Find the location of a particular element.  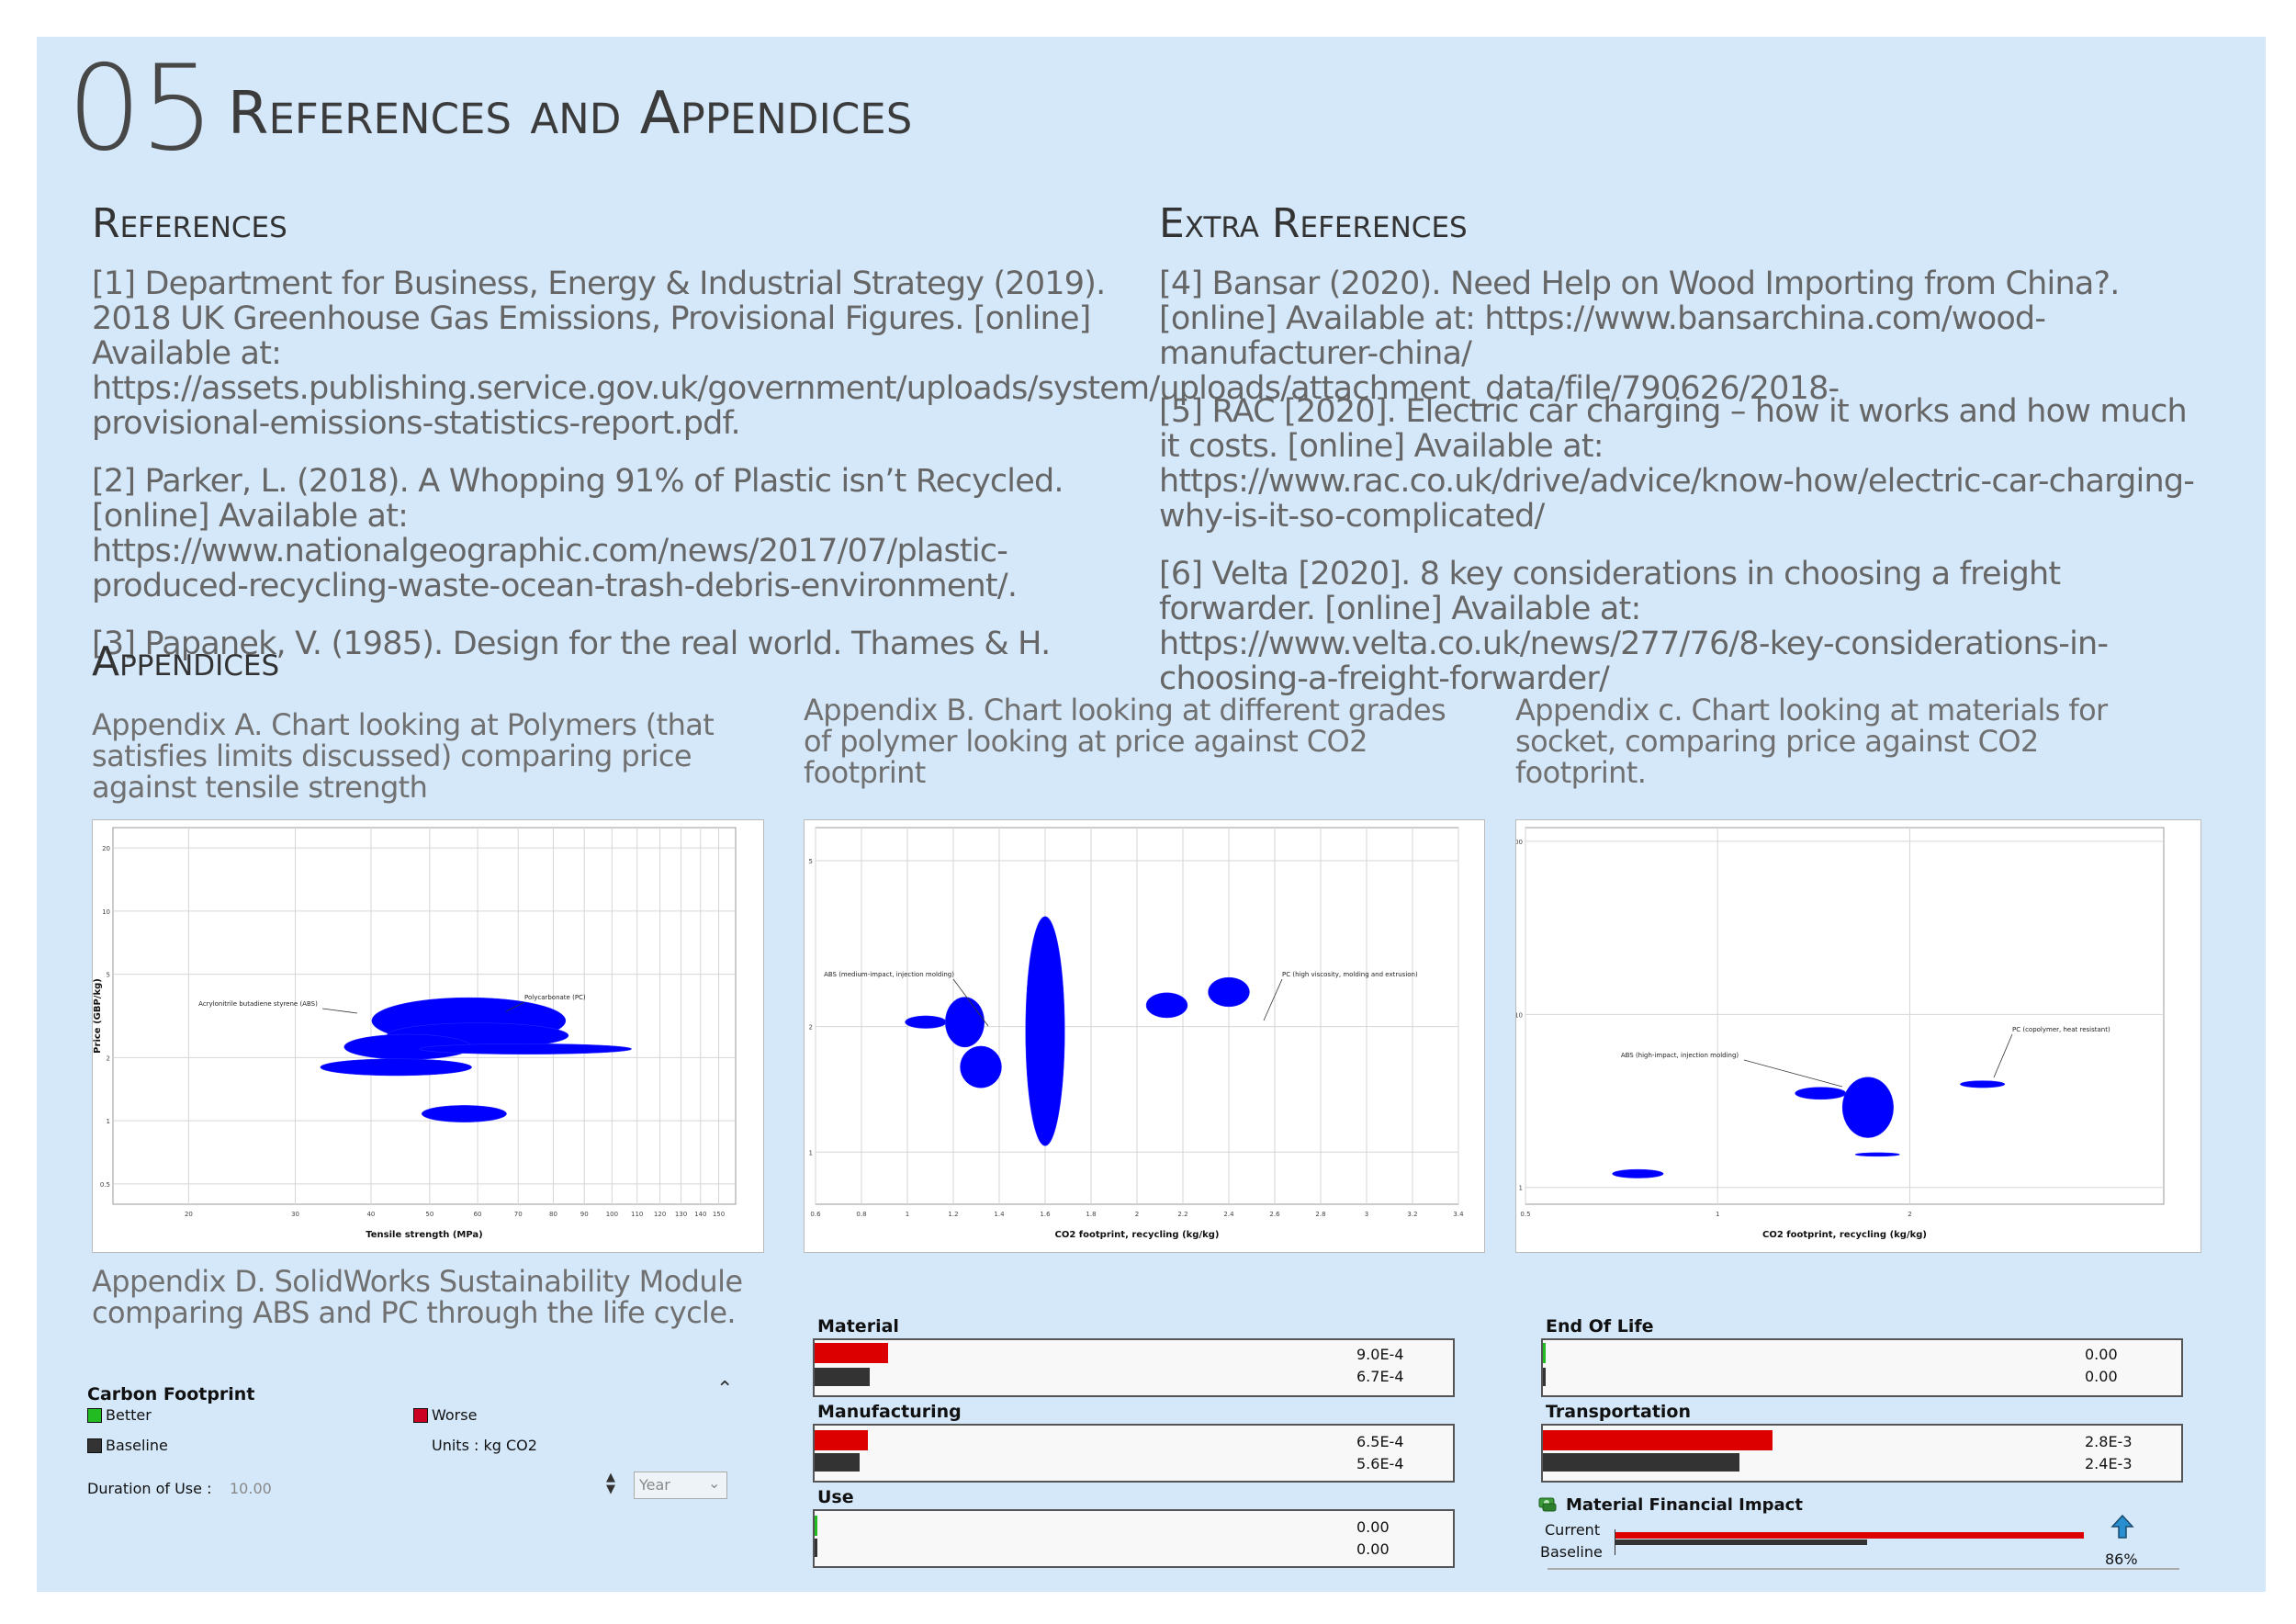

x-tick-label: 2.2 is located at coordinates (1182, 1214).